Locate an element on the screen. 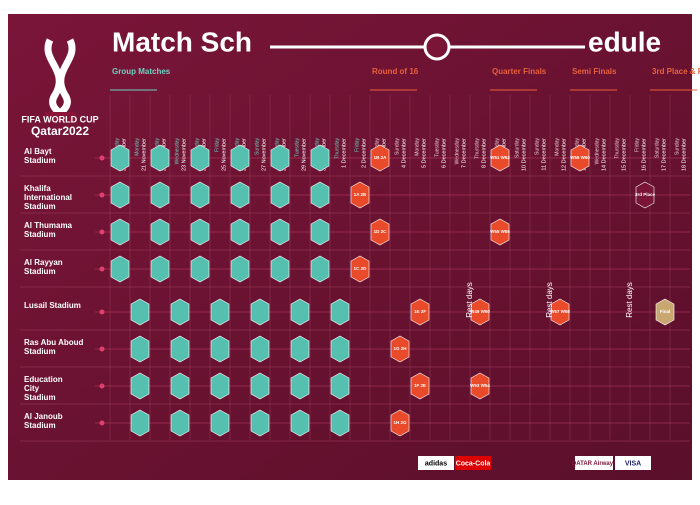  stage-label: 3rd Place & Final is located at coordinates (676, 71).